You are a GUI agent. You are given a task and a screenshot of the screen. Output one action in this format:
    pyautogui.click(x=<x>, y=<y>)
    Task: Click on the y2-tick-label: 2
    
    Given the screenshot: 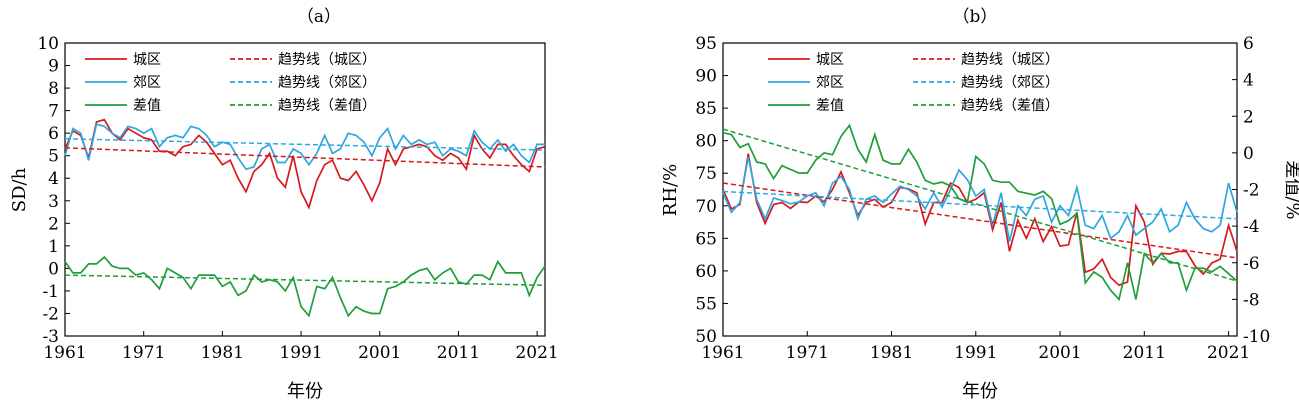 What is the action you would take?
    pyautogui.click(x=1248, y=117)
    